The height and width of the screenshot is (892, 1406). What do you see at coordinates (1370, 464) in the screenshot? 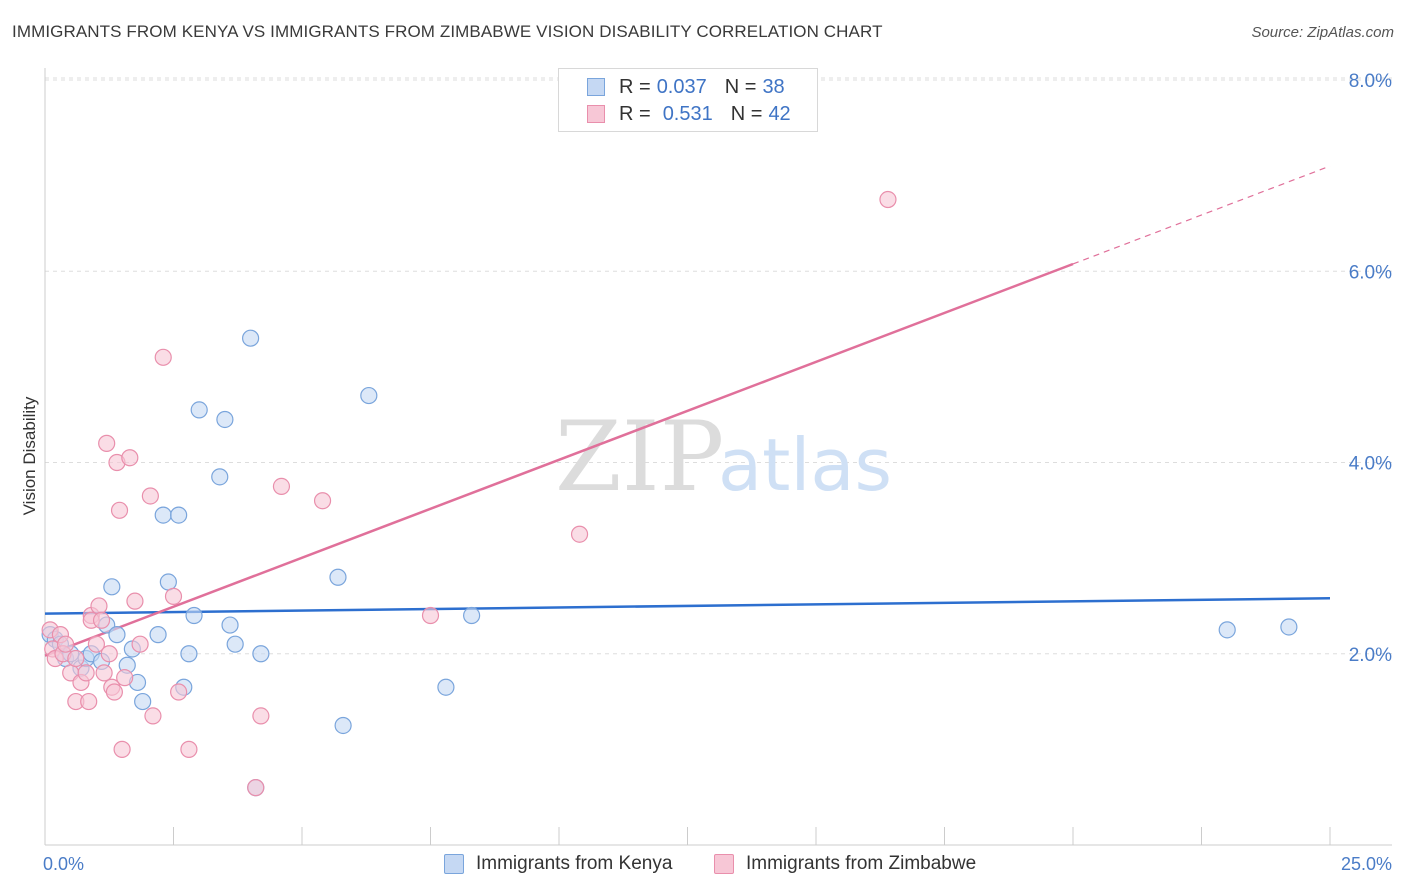
I see `y-tick-label: 4.0%` at bounding box center [1370, 464].